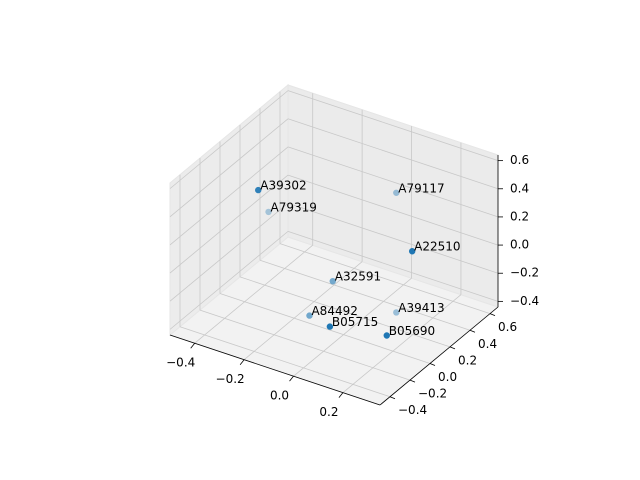 The width and height of the screenshot is (640, 480). What do you see at coordinates (487, 344) in the screenshot?
I see `y-tick-label: 0.4` at bounding box center [487, 344].